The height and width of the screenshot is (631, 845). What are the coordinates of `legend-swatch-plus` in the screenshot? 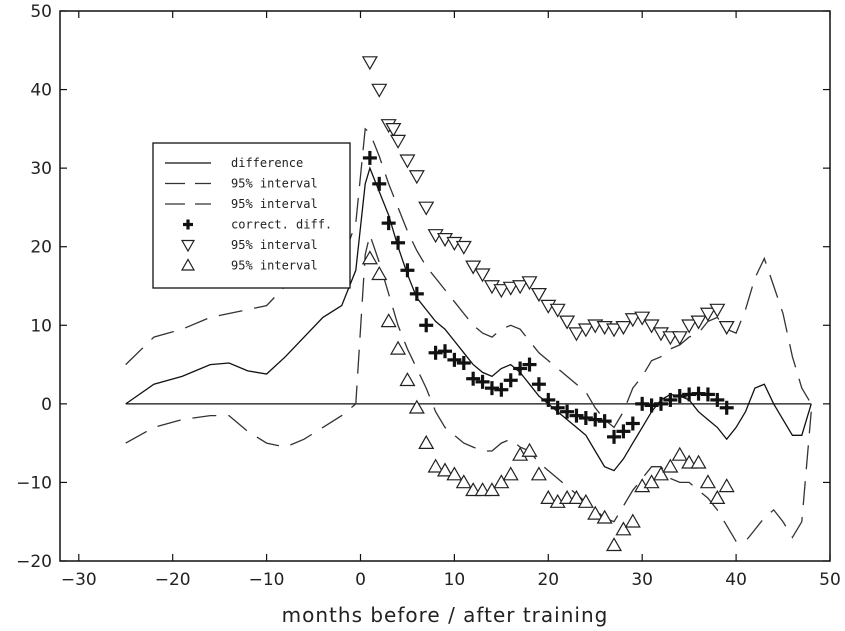 It's located at (188, 224).